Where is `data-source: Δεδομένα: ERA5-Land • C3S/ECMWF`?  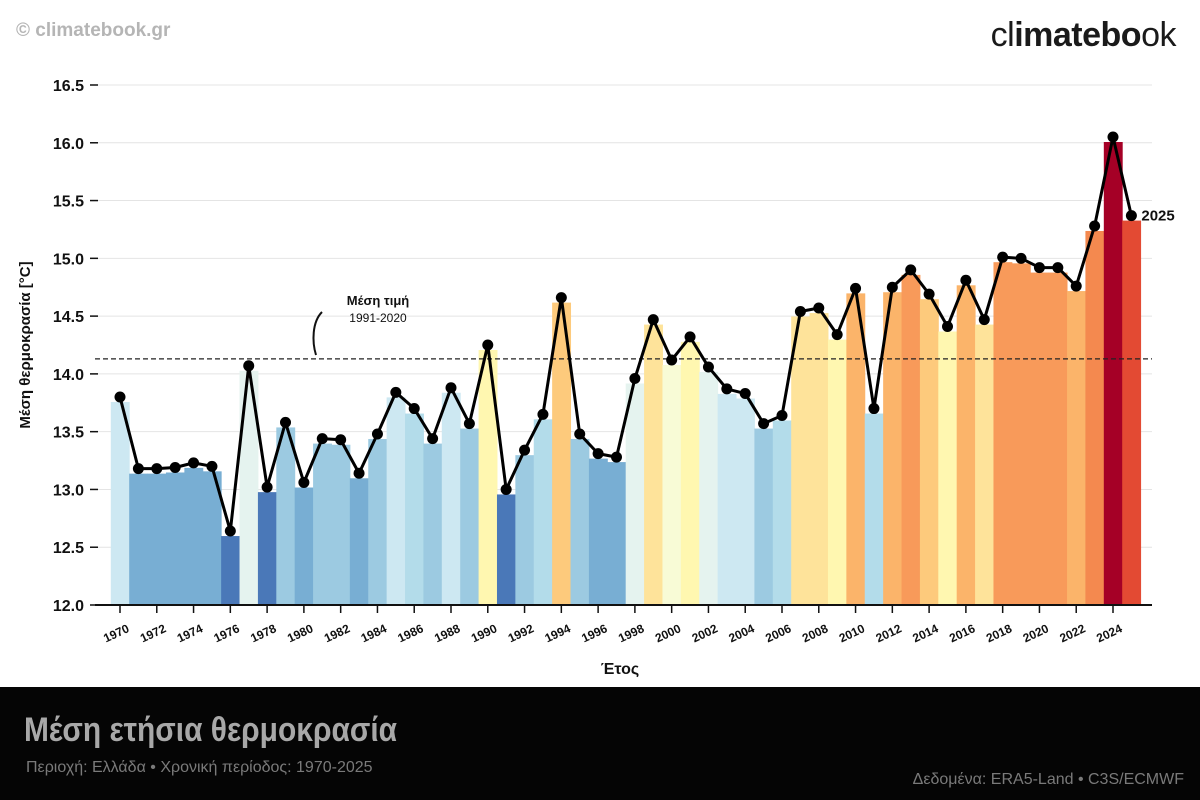
data-source: Δεδομένα: ERA5-Land • C3S/ECMWF is located at coordinates (1048, 779).